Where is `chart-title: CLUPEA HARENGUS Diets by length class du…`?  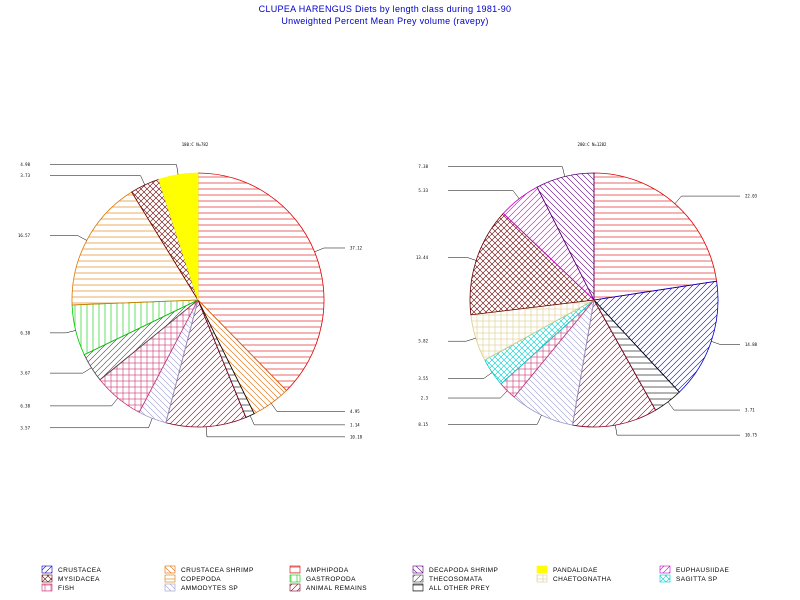 chart-title: CLUPEA HARENGUS Diets by length class du… is located at coordinates (385, 9).